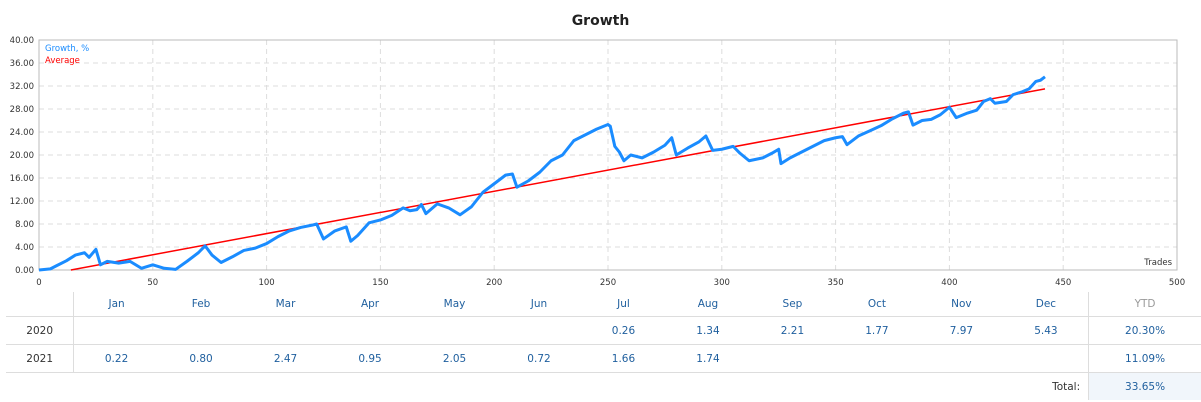  I want to click on header-dec: Dec, so click(1046, 304).